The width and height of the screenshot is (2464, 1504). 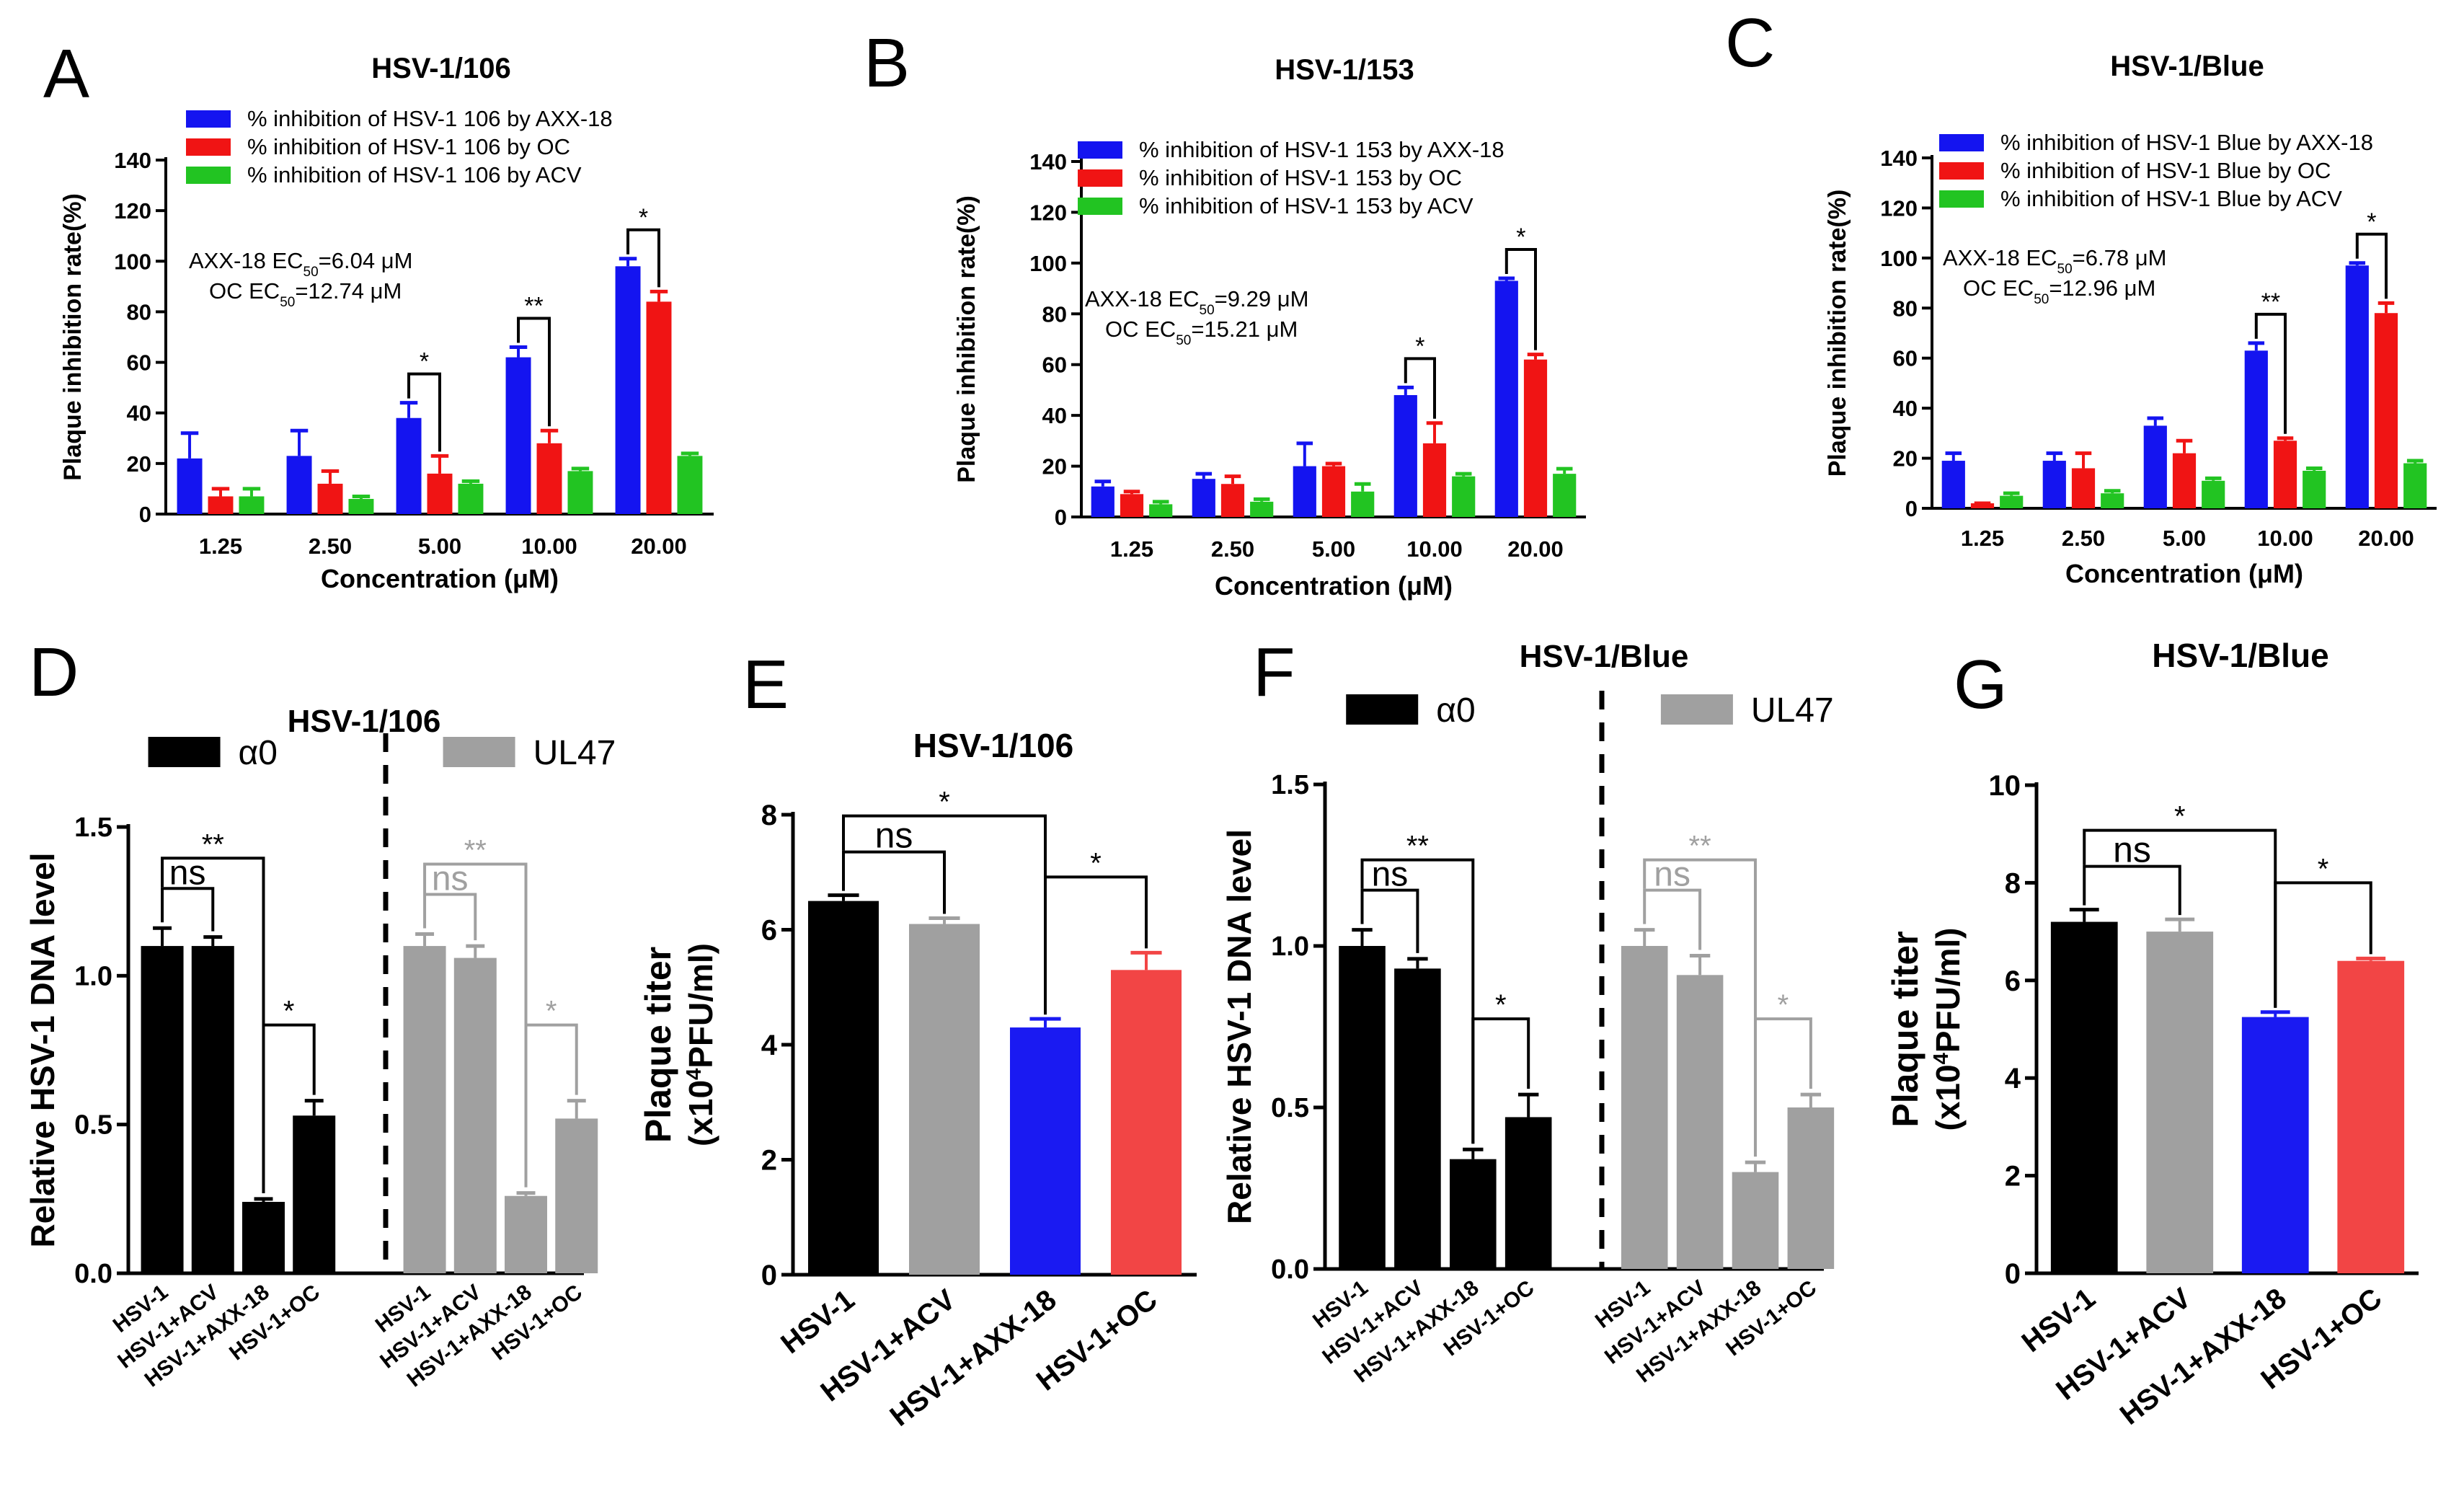 What do you see at coordinates (139, 312) in the screenshot?
I see `y-tick-label: 80` at bounding box center [139, 312].